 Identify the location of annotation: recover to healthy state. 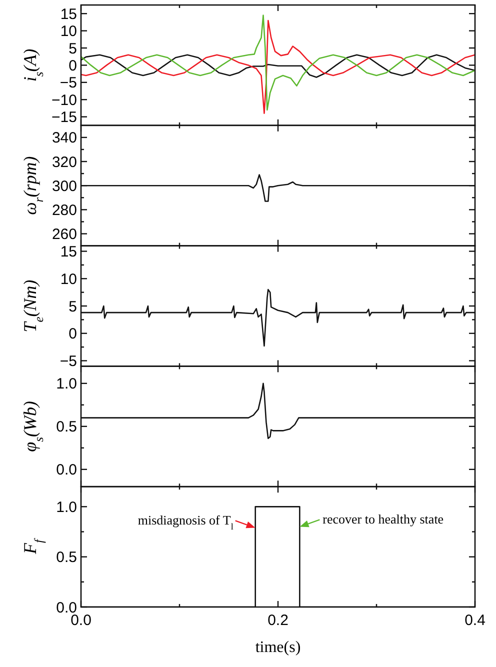
(383, 519).